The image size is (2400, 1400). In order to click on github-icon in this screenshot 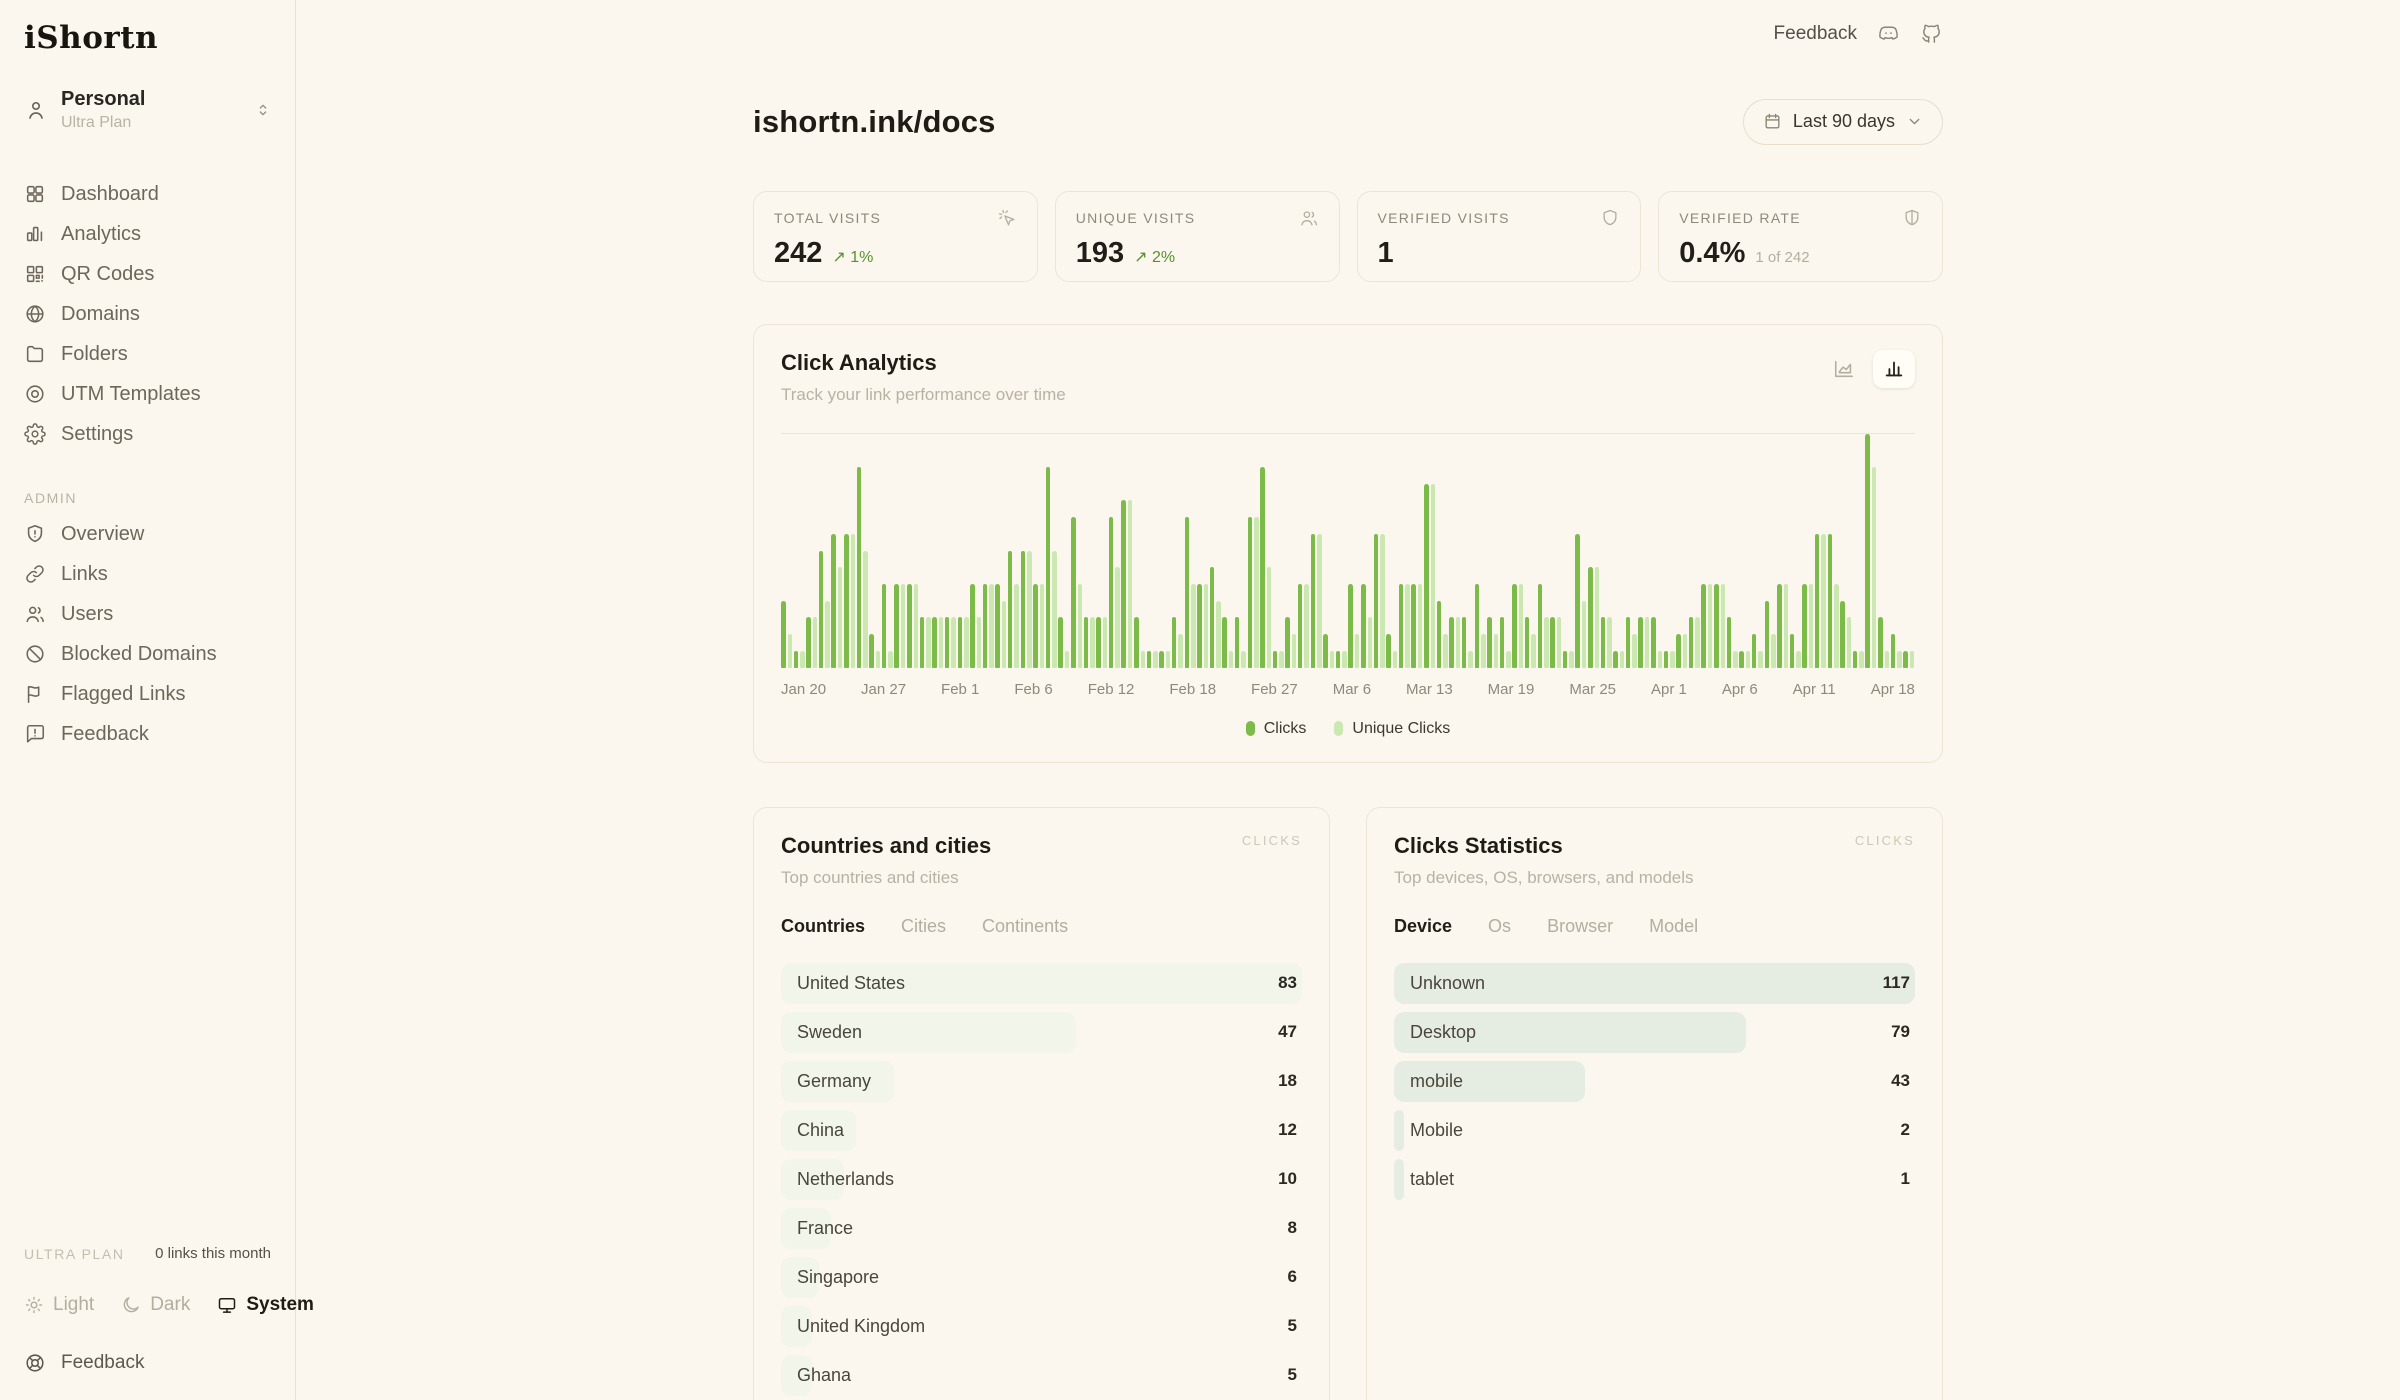, I will do `click(1931, 33)`.